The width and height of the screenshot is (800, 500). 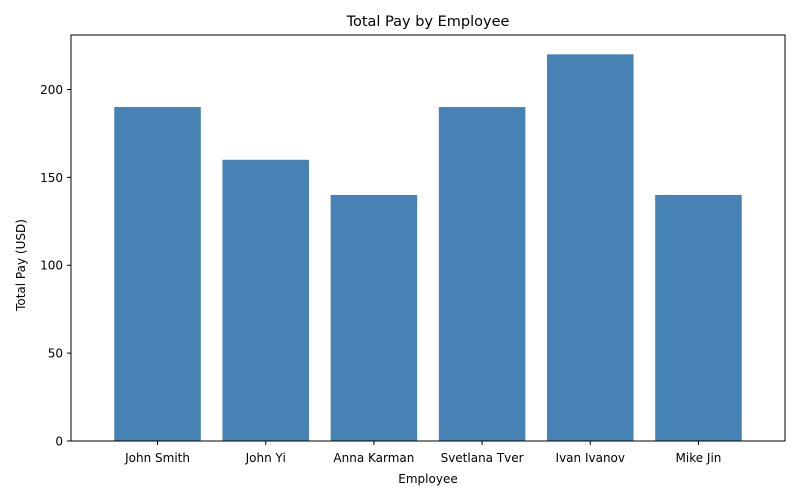 What do you see at coordinates (590, 458) in the screenshot?
I see `x-tick-label: Ivan Ivanov` at bounding box center [590, 458].